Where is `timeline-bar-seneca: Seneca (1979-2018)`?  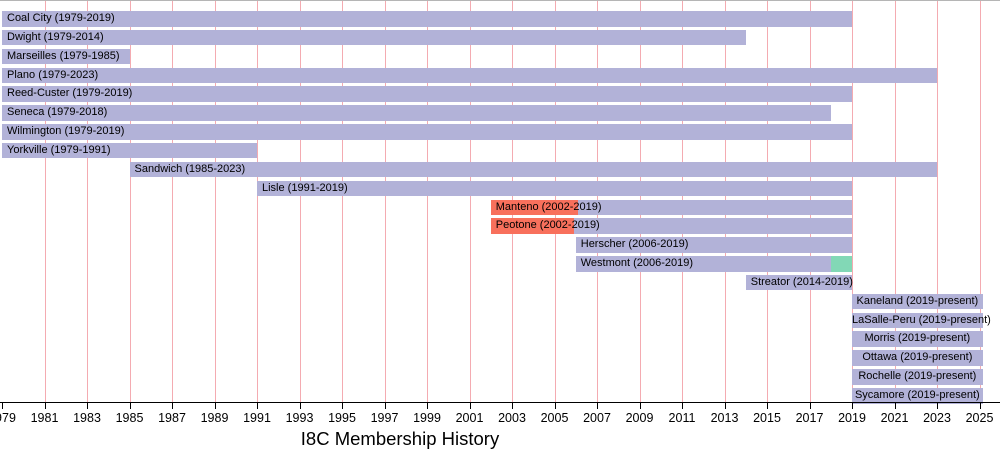 timeline-bar-seneca: Seneca (1979-2018) is located at coordinates (416, 113).